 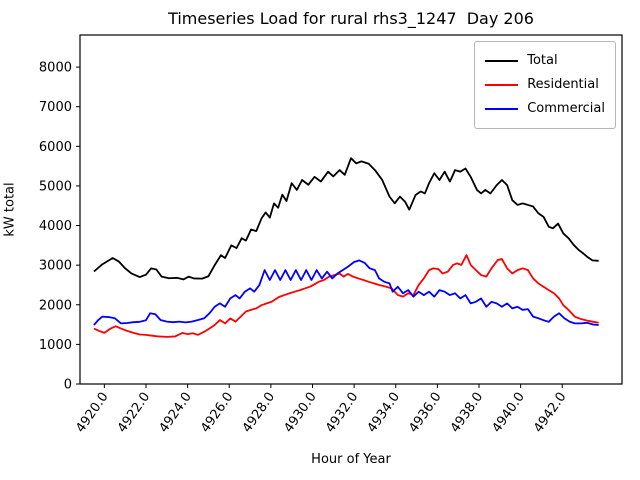 I want to click on series-line-commercial, so click(x=346, y=292).